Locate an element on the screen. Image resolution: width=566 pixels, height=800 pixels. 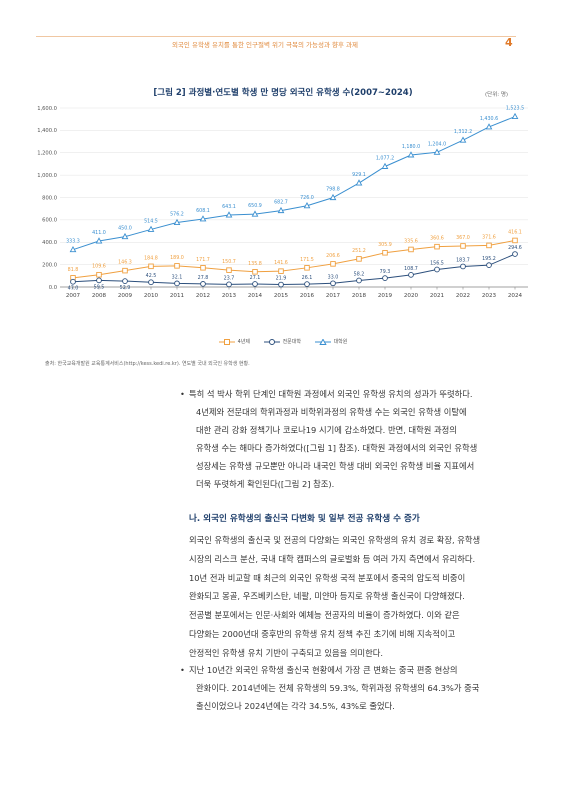
data-label: 335.6 is located at coordinates (411, 241).